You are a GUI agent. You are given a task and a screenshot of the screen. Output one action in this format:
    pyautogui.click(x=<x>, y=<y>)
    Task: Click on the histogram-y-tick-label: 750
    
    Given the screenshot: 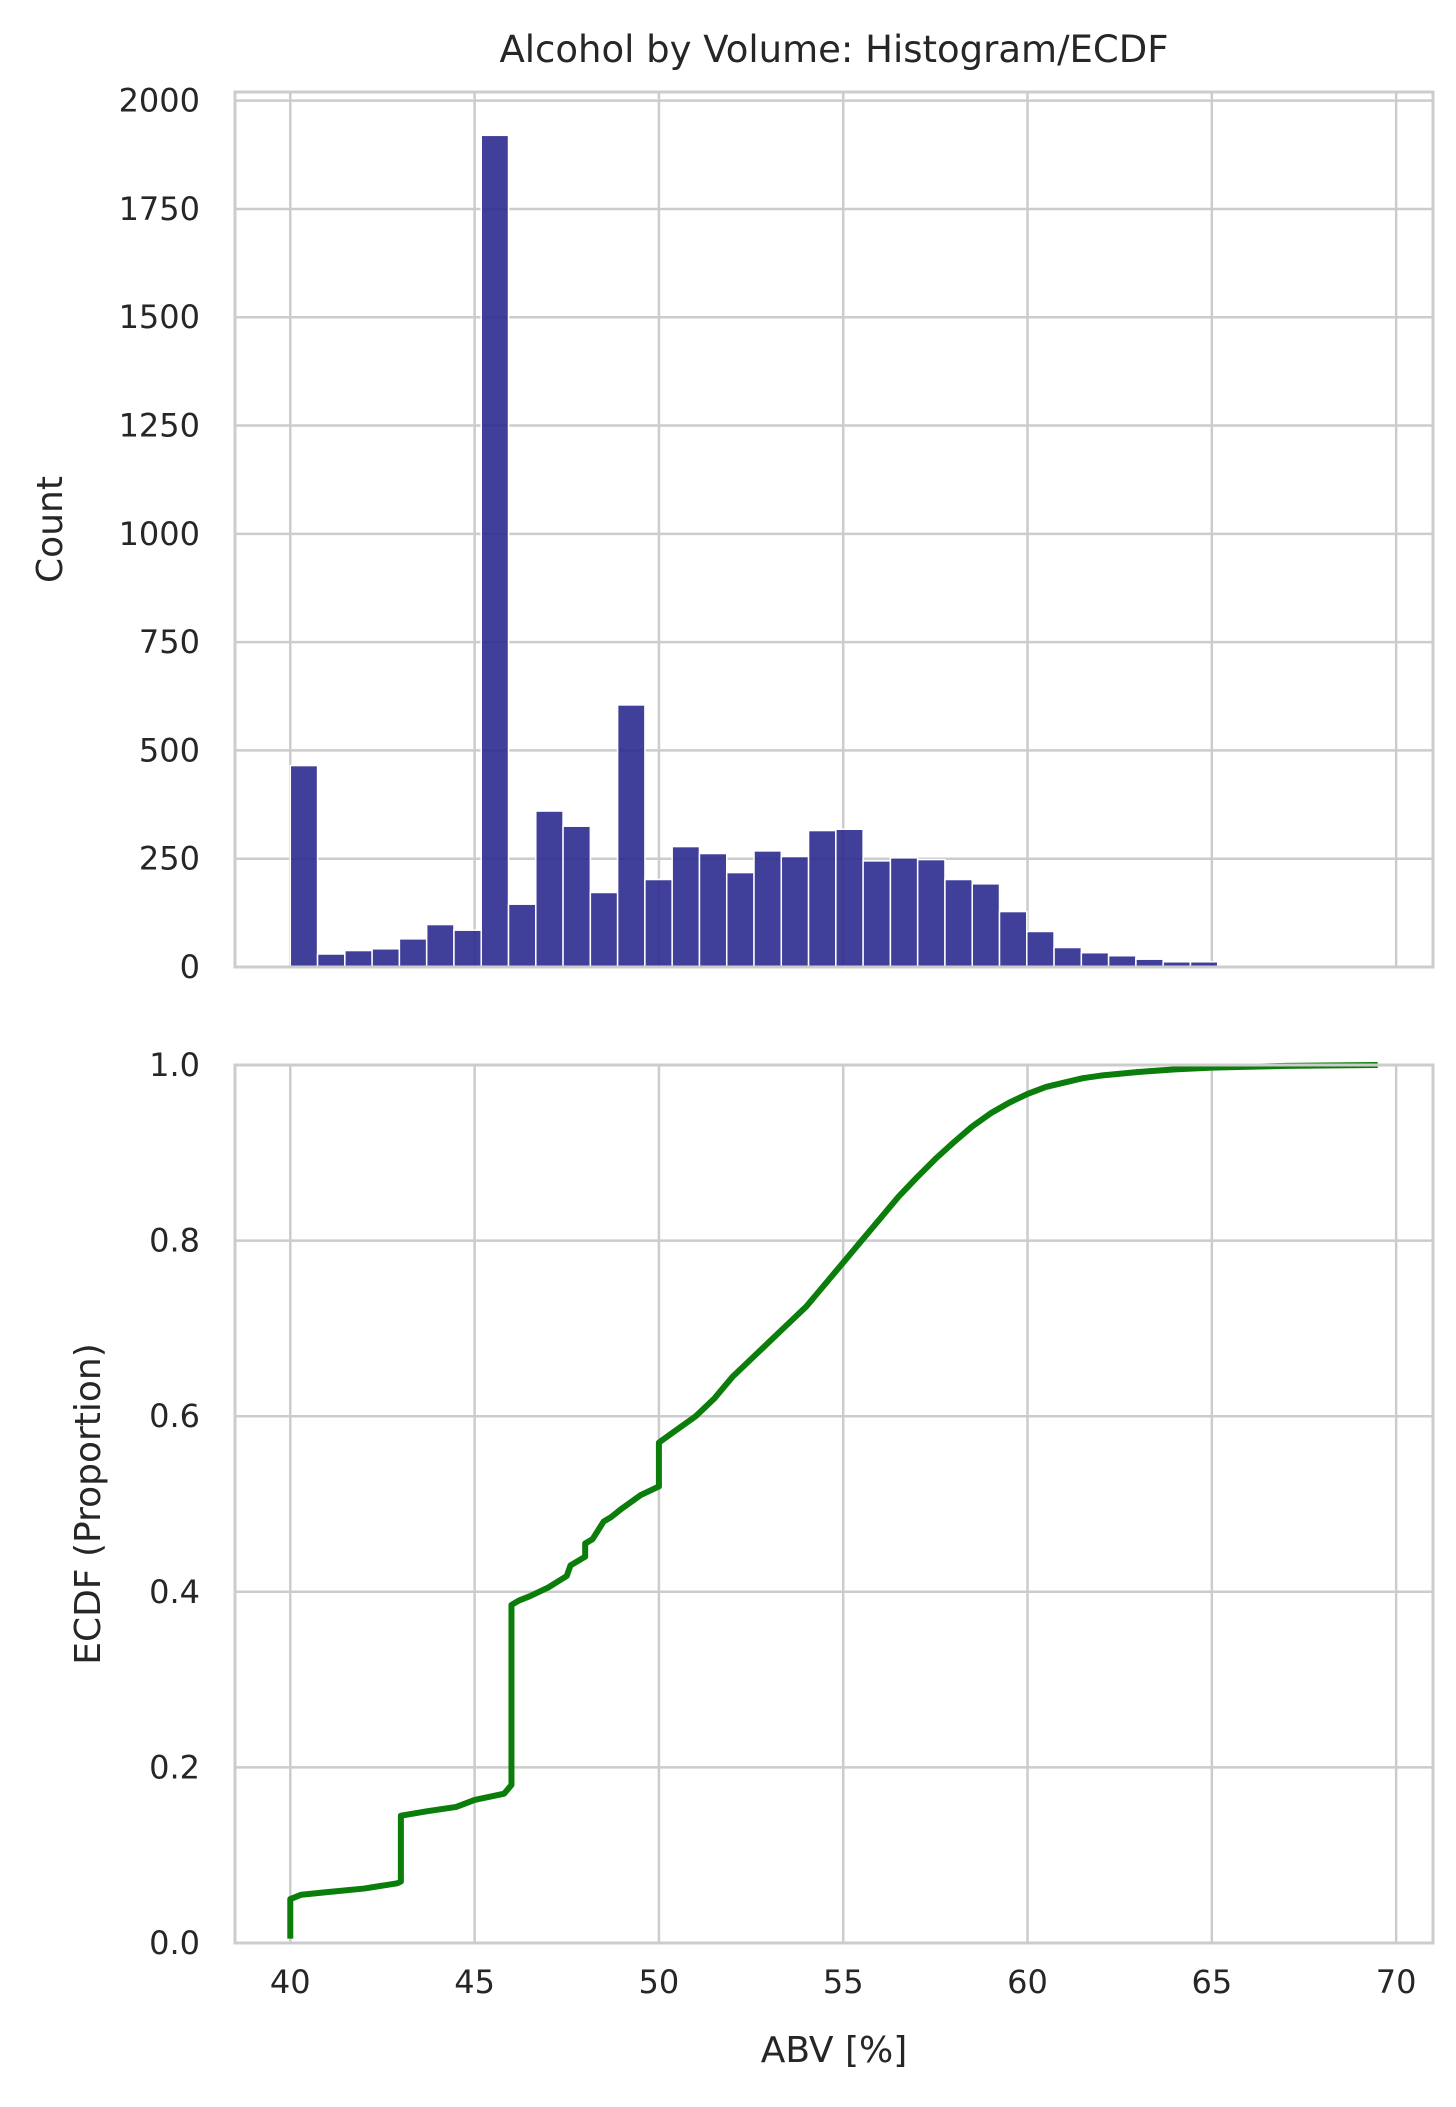 What is the action you would take?
    pyautogui.click(x=169, y=642)
    